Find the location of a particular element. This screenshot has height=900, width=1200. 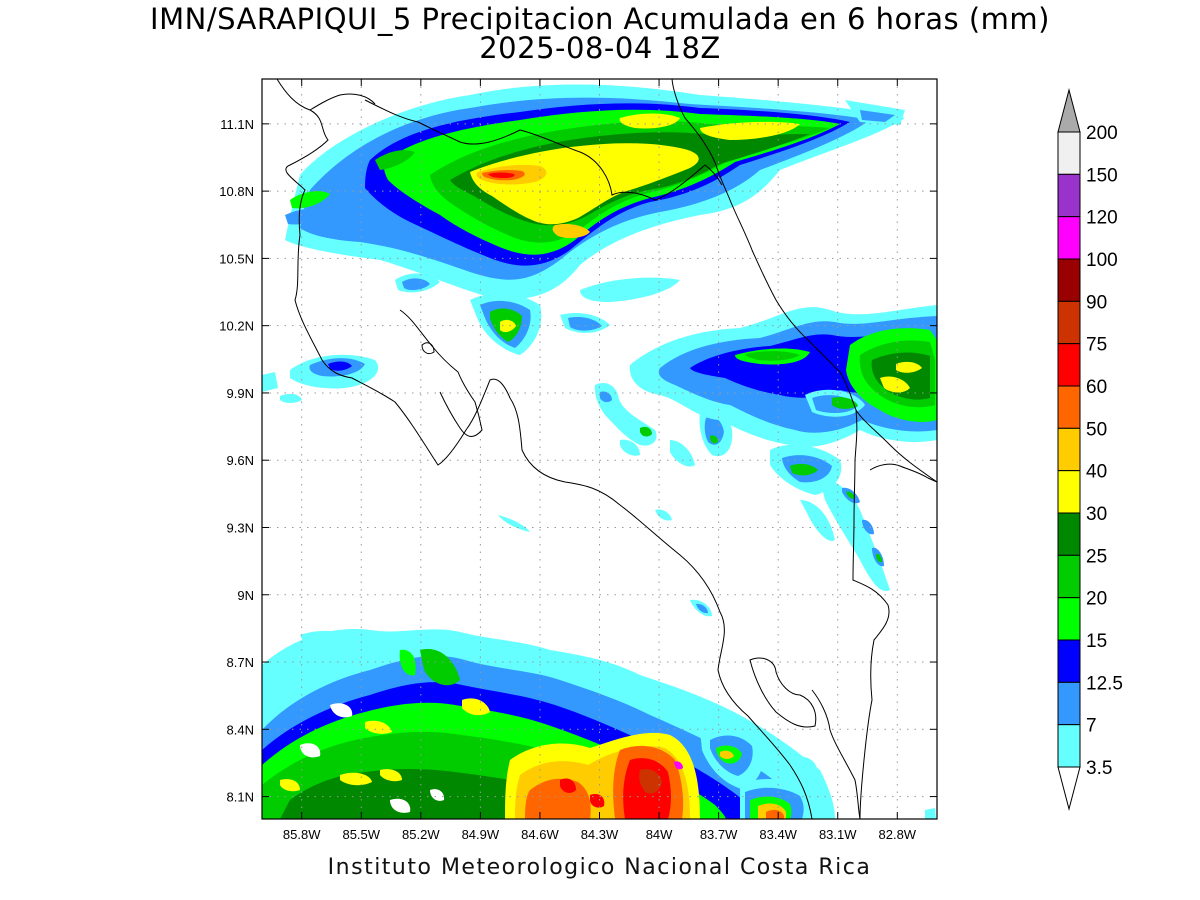

colorbar-label: 40 is located at coordinates (1096, 472).